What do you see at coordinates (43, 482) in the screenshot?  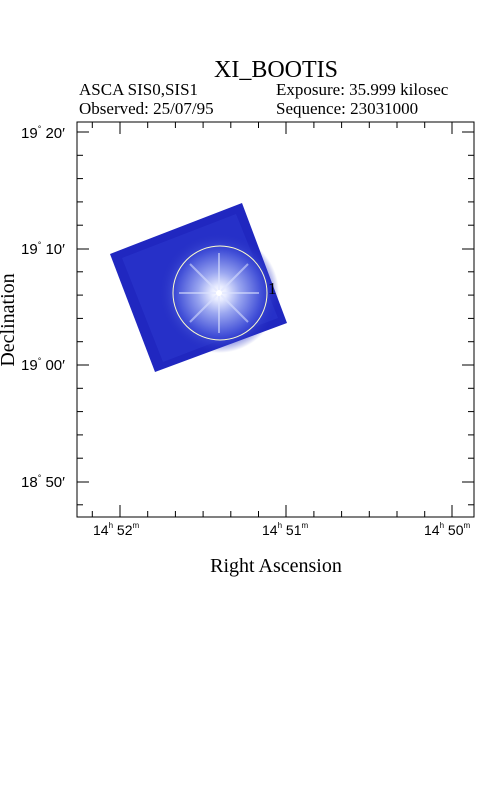 I see `y-tick-label-3: 18° 50′` at bounding box center [43, 482].